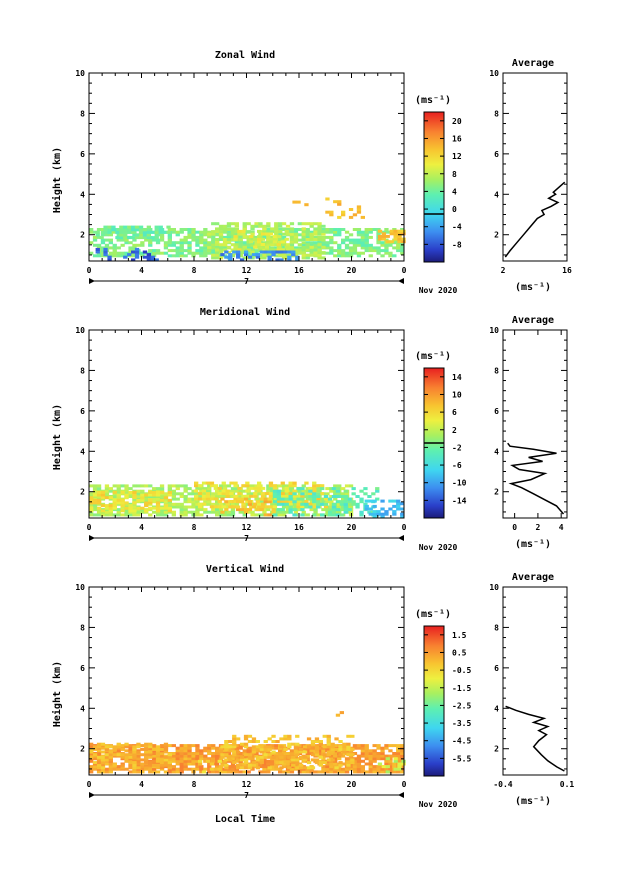  I want to click on day-bar: 7, so click(246, 281).